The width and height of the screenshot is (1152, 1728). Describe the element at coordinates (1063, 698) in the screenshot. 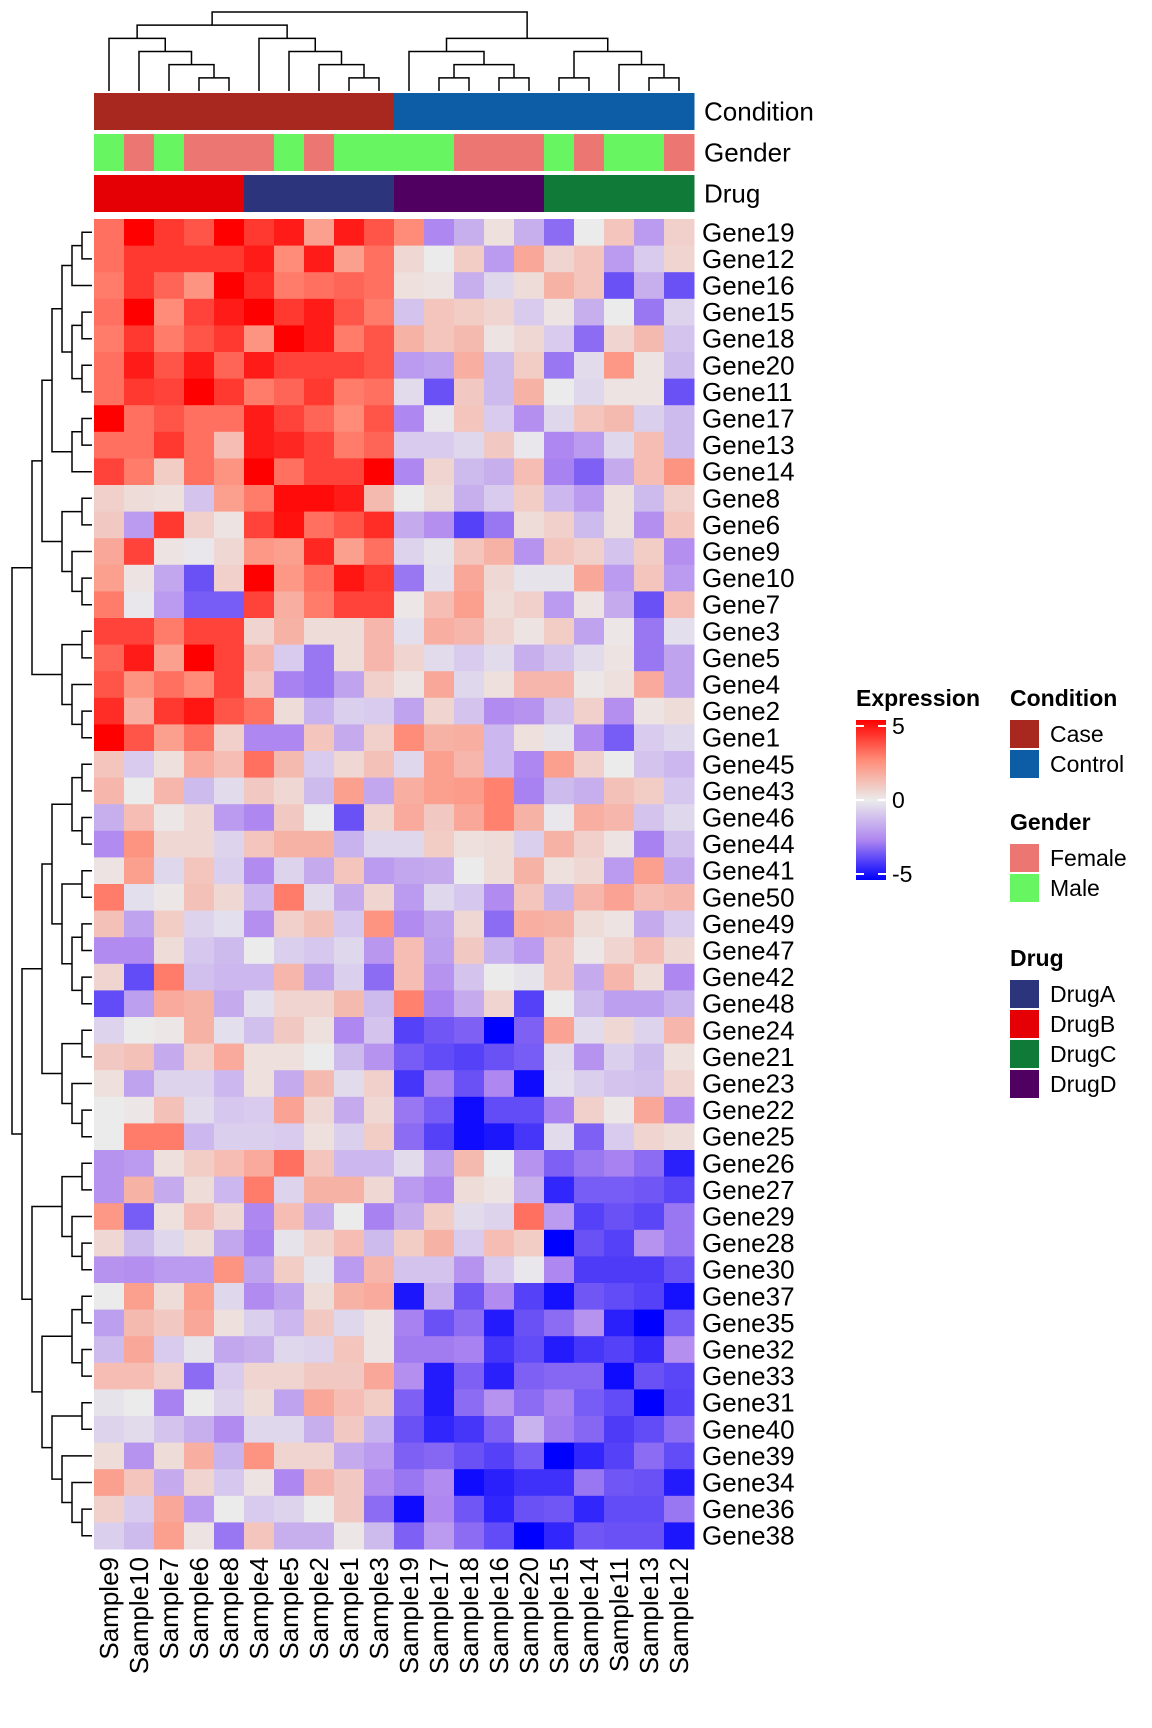

I see `legend-title: Condition` at that location.